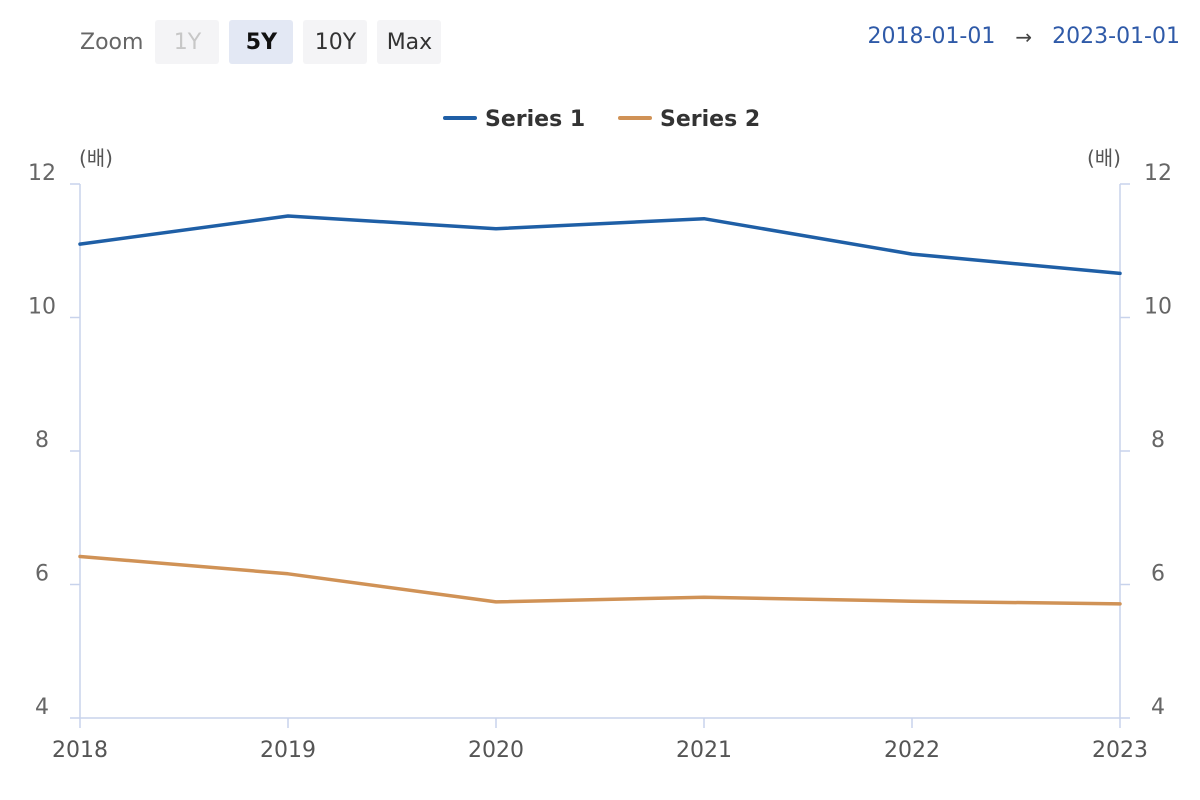 Image resolution: width=1200 pixels, height=800 pixels. I want to click on x-tick-label: 2020, so click(496, 750).